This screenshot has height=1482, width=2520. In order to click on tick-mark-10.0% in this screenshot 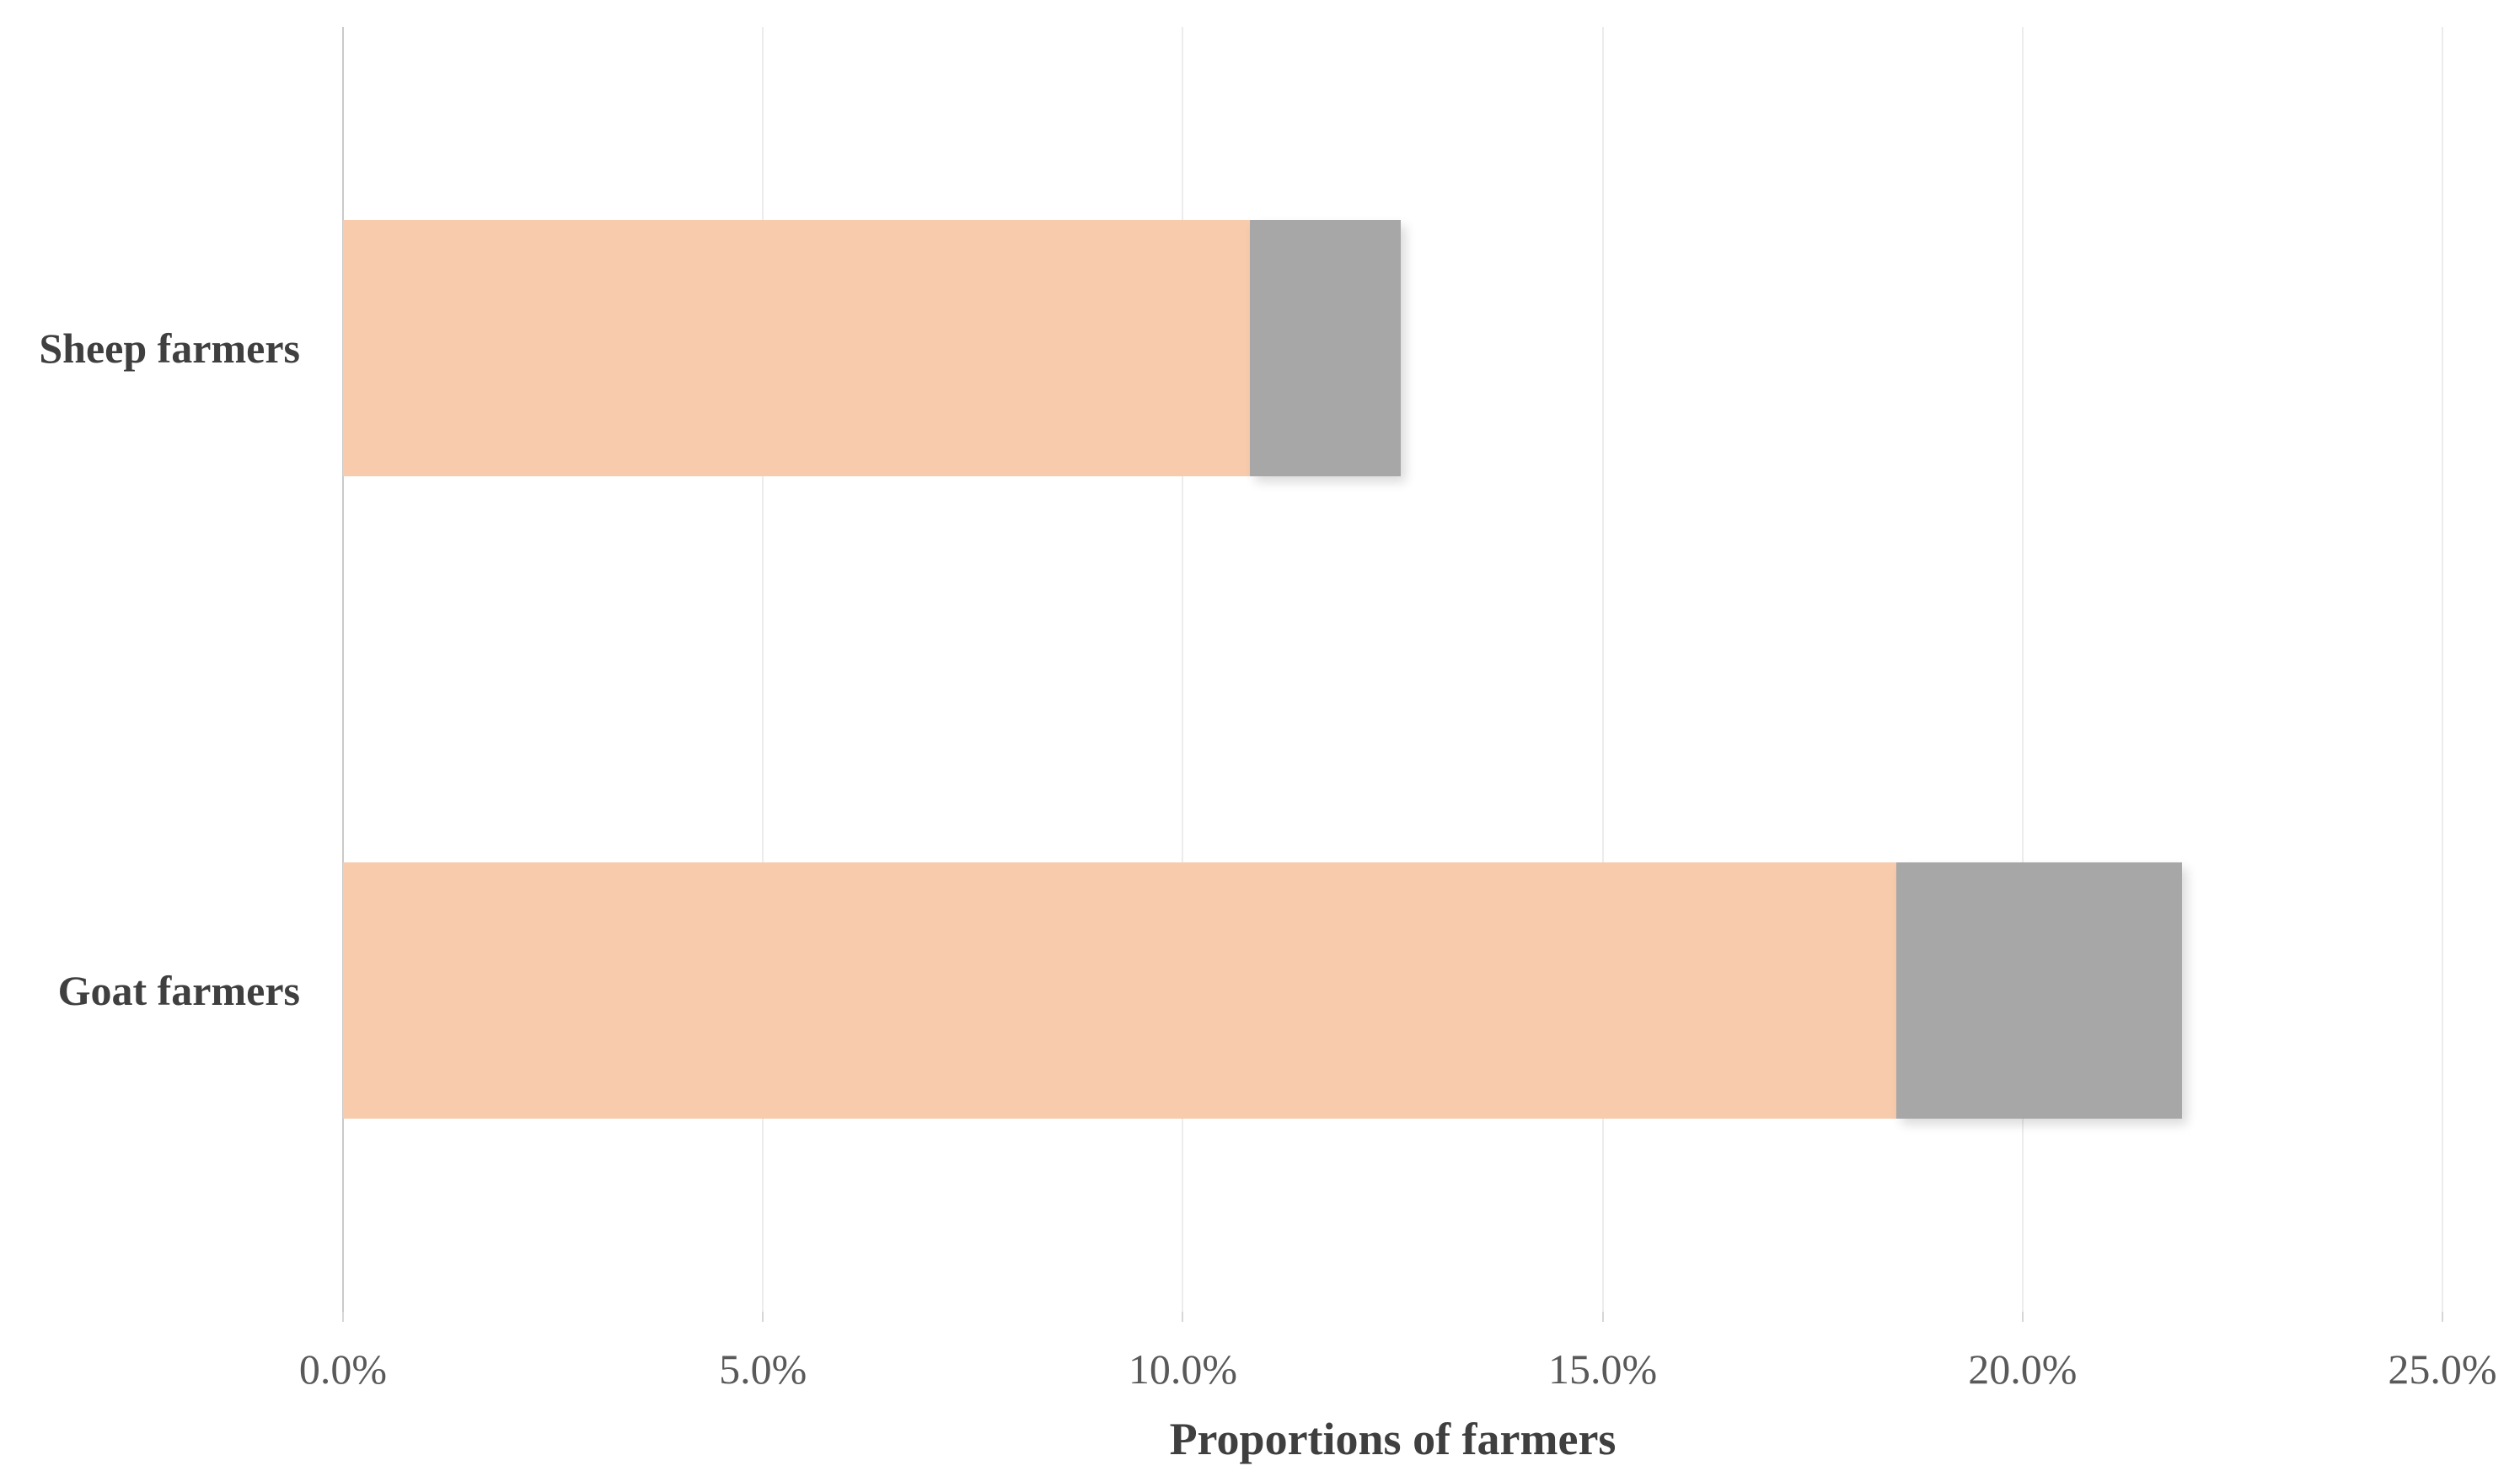, I will do `click(1183, 1317)`.